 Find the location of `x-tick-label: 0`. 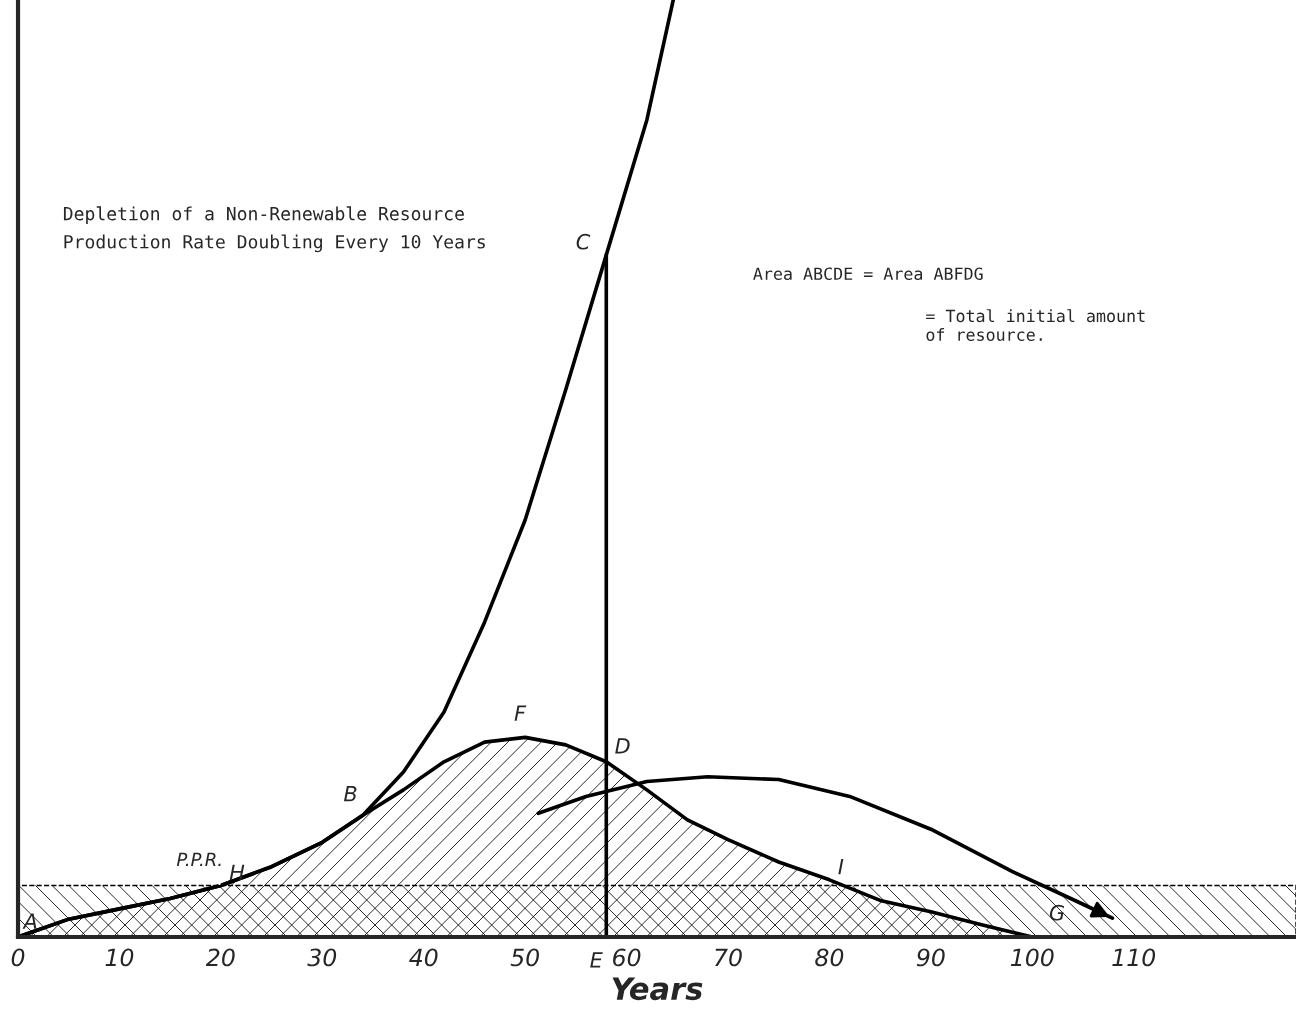

x-tick-label: 0 is located at coordinates (18, 957).